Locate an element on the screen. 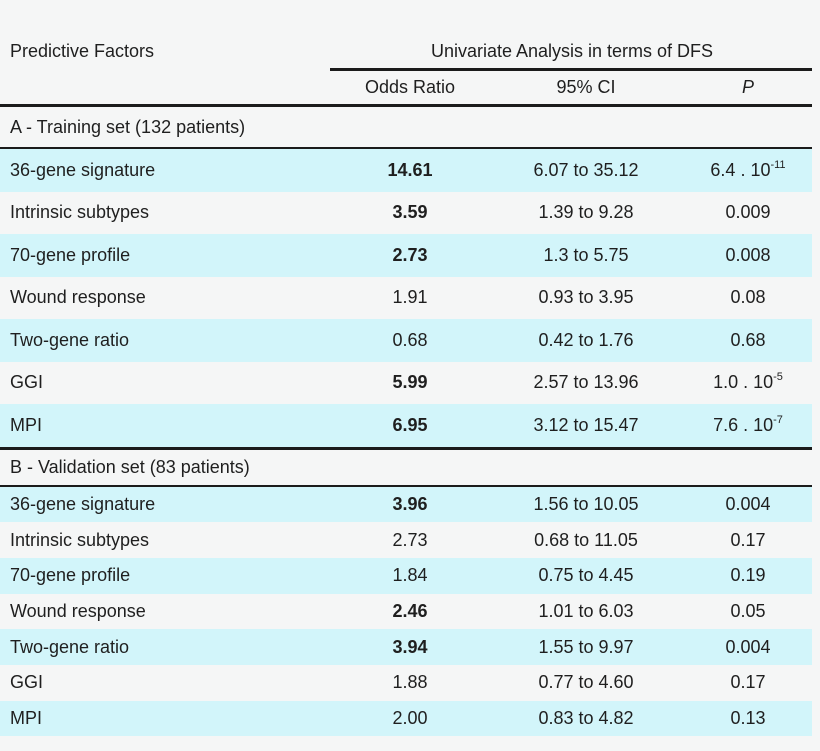 This screenshot has width=820, height=751. cell-p-value: 0.19 is located at coordinates (748, 575).